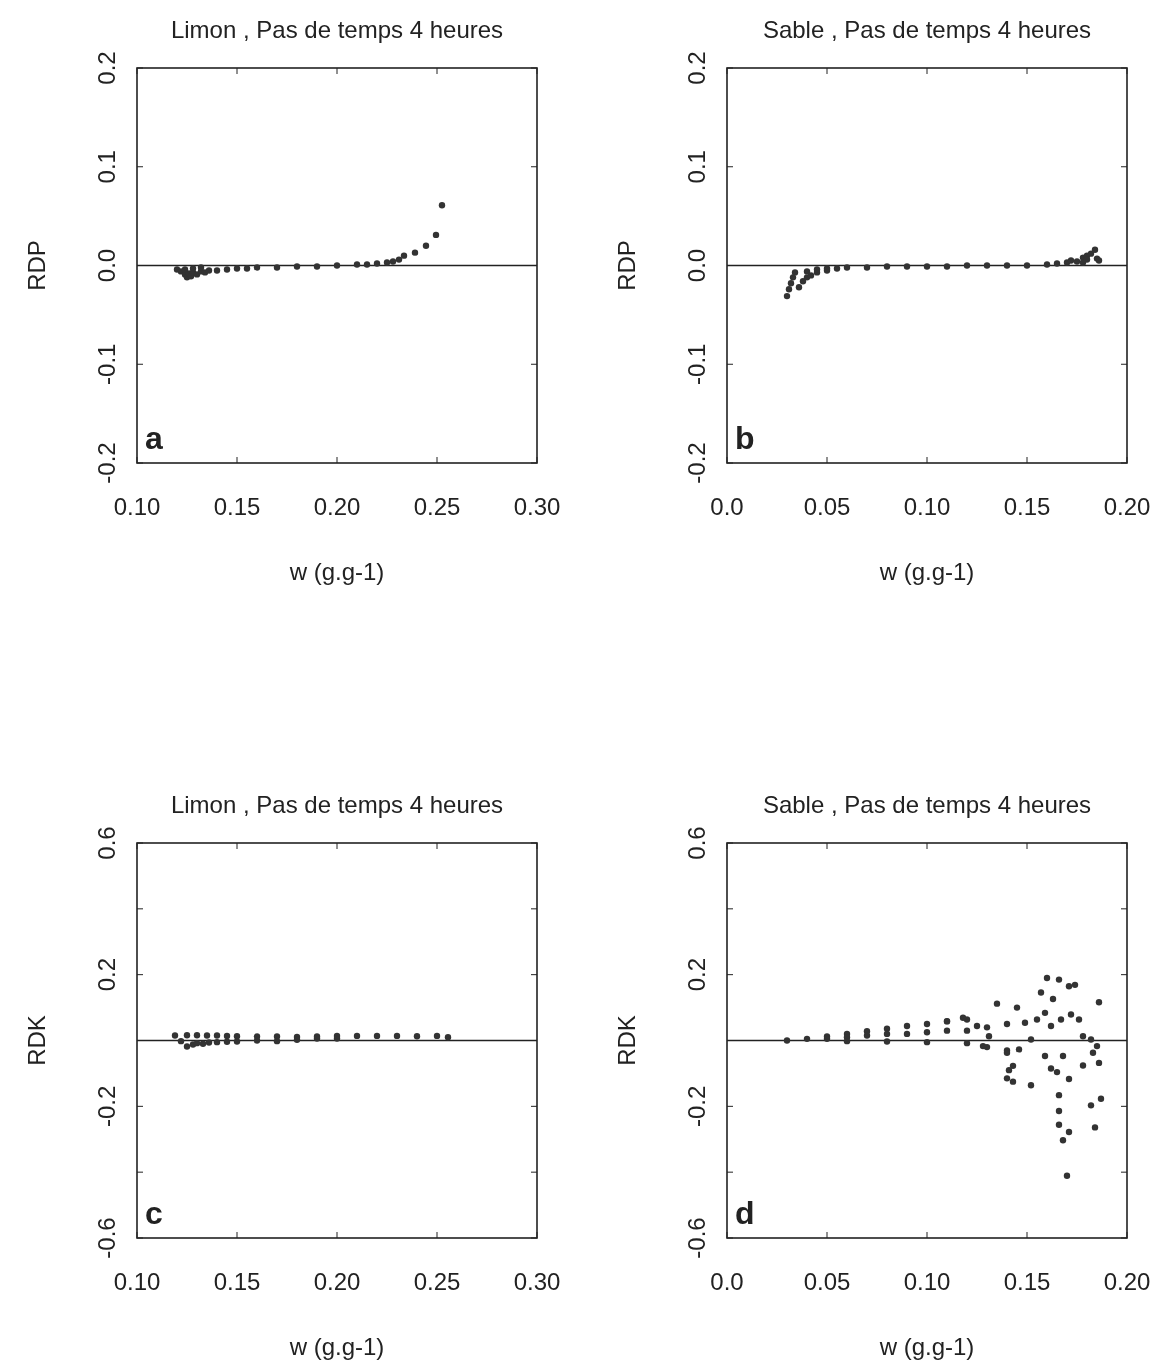  I want to click on annotation: a, so click(154, 438).